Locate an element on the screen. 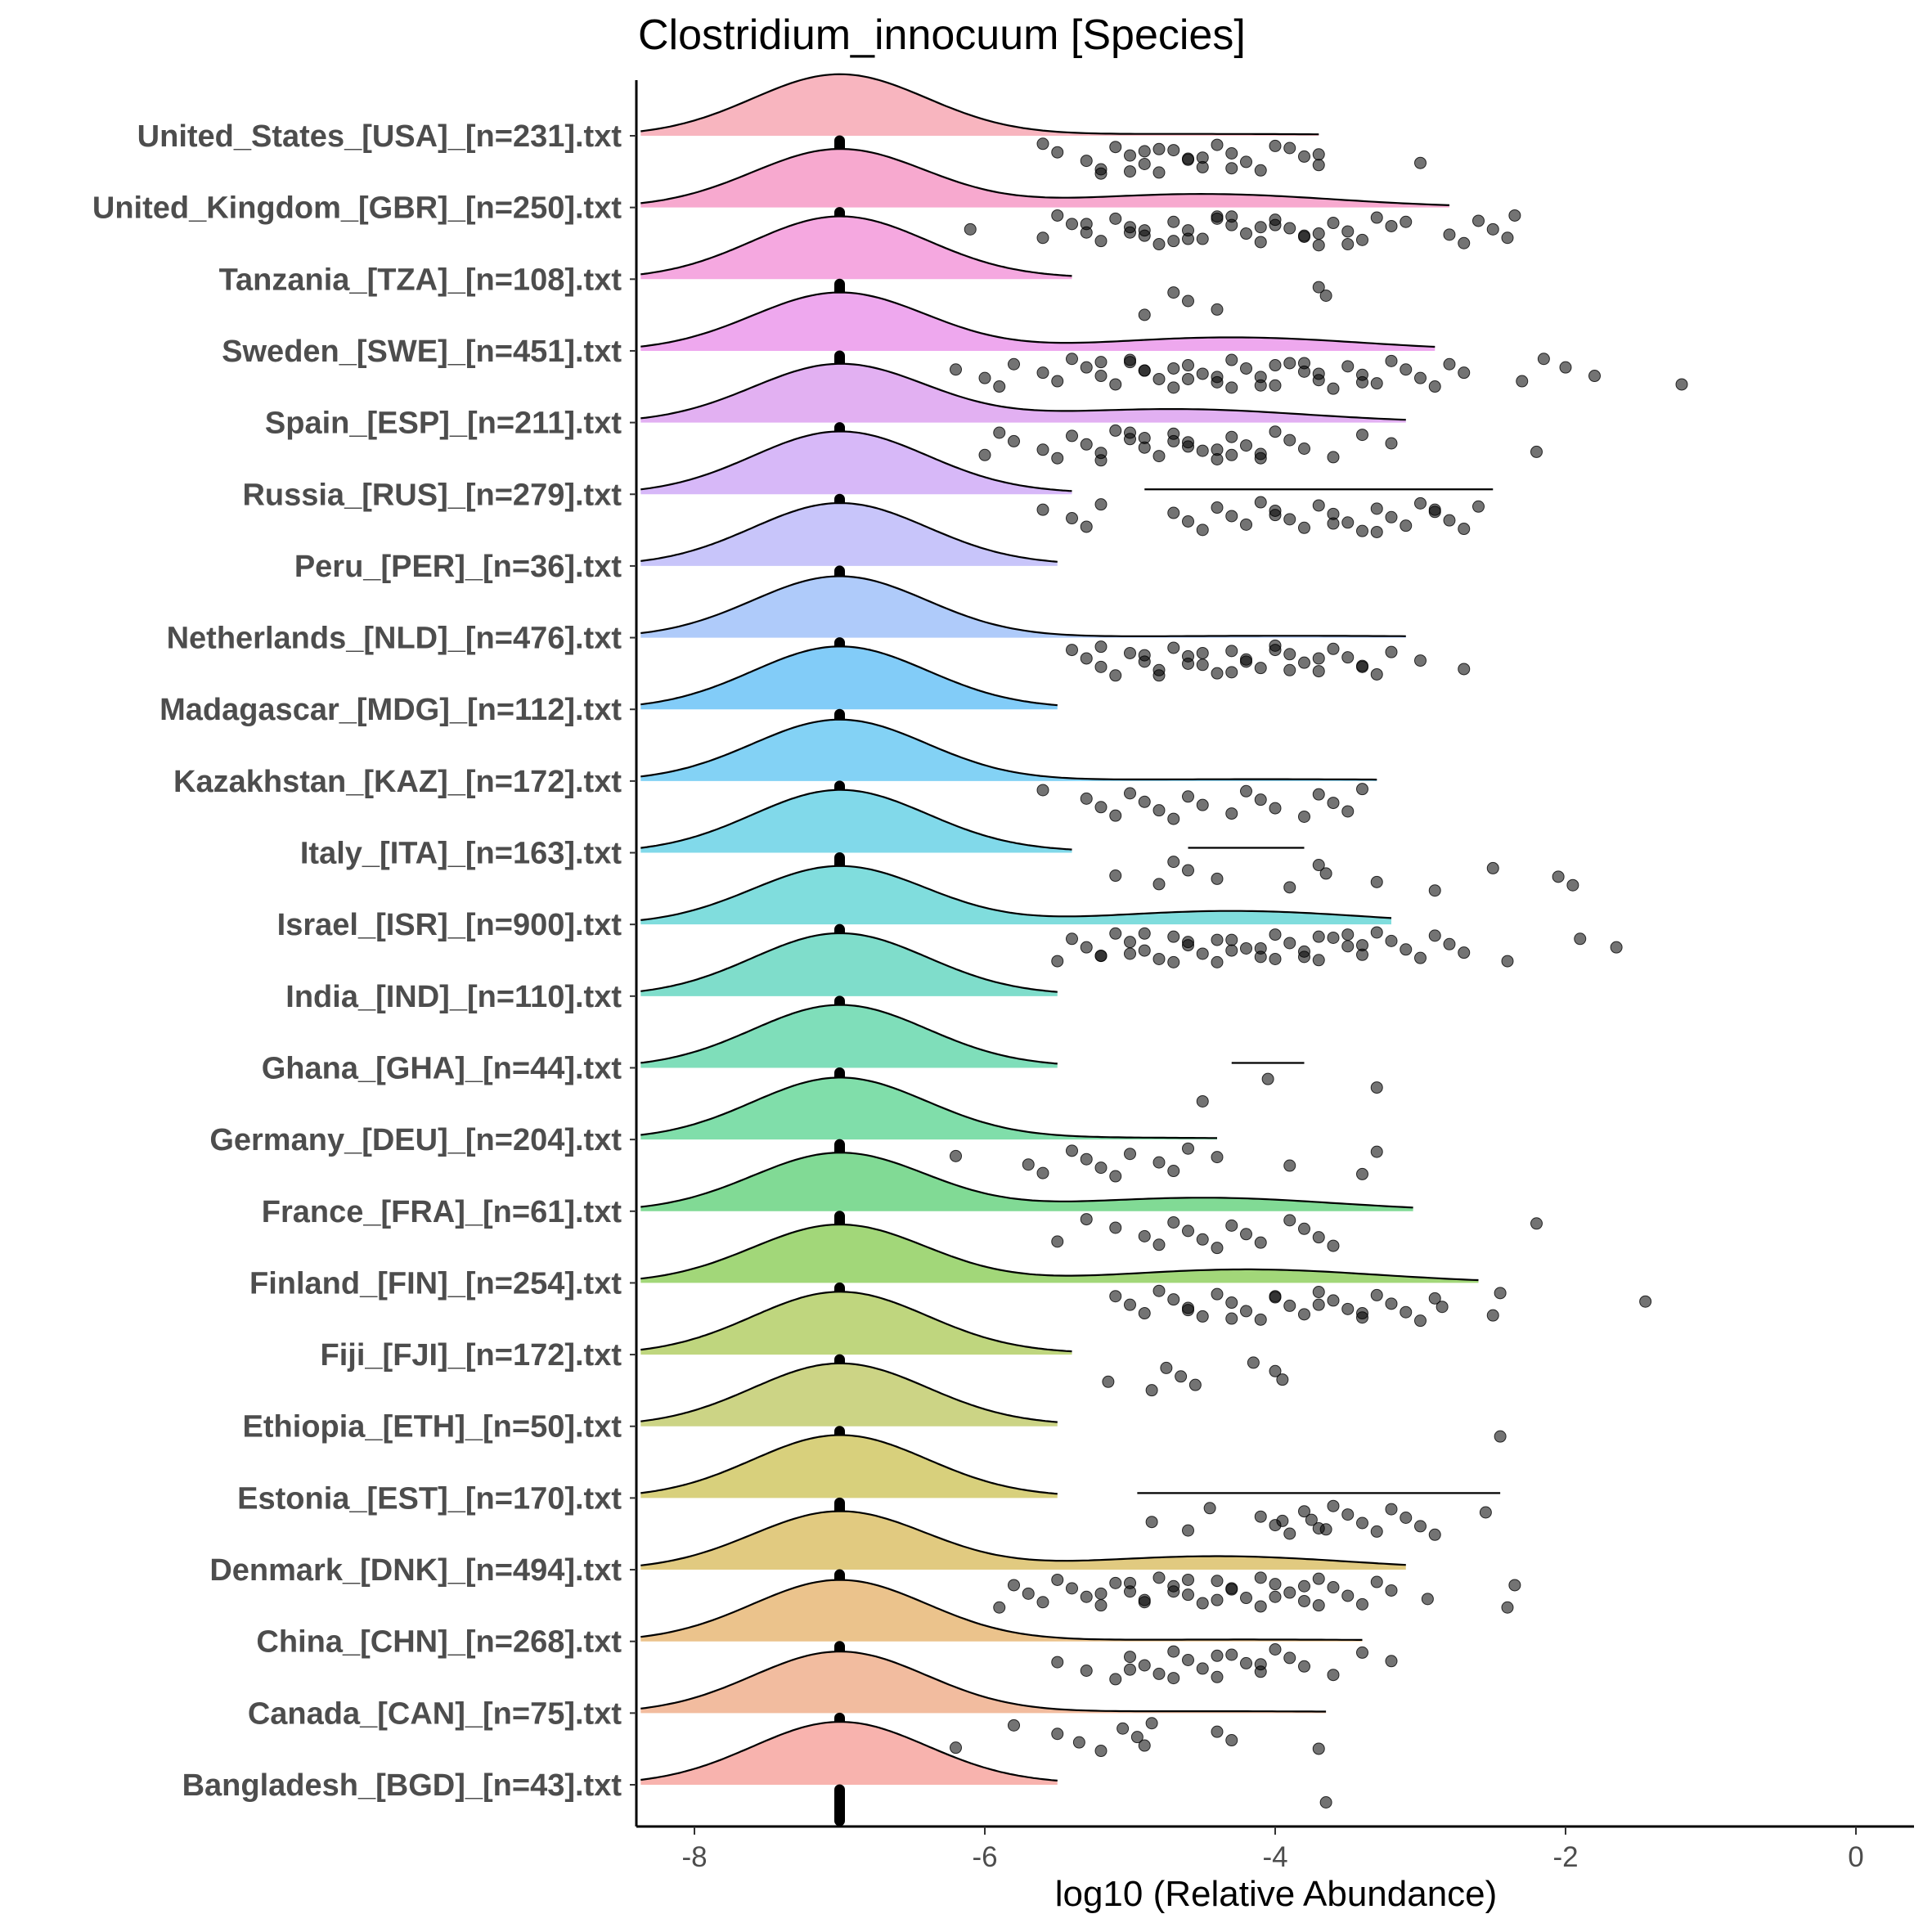  y-tick-label: Canada_[CAN]_[n=75].txt is located at coordinates (435, 1714).